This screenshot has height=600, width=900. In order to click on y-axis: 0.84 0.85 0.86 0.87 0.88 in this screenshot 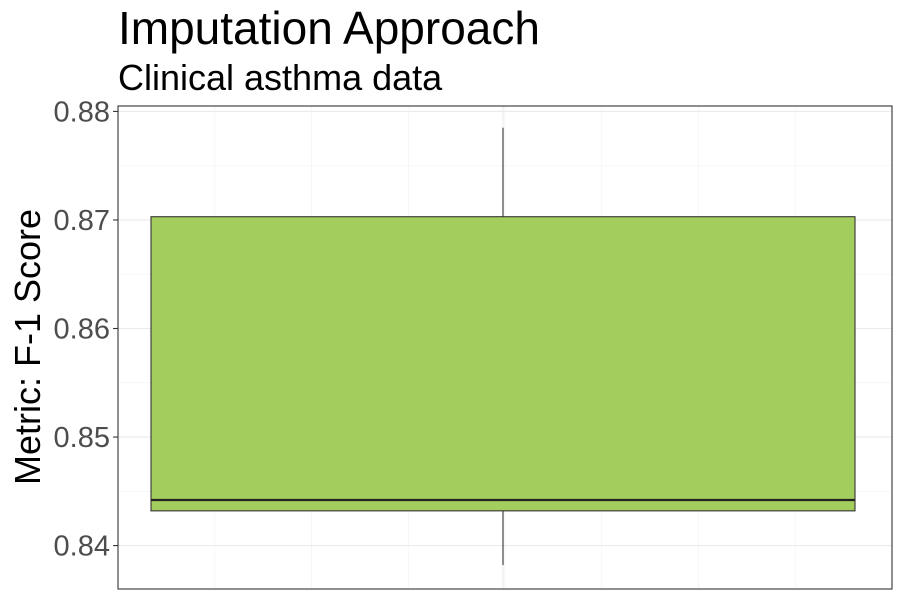, I will do `click(86, 329)`.